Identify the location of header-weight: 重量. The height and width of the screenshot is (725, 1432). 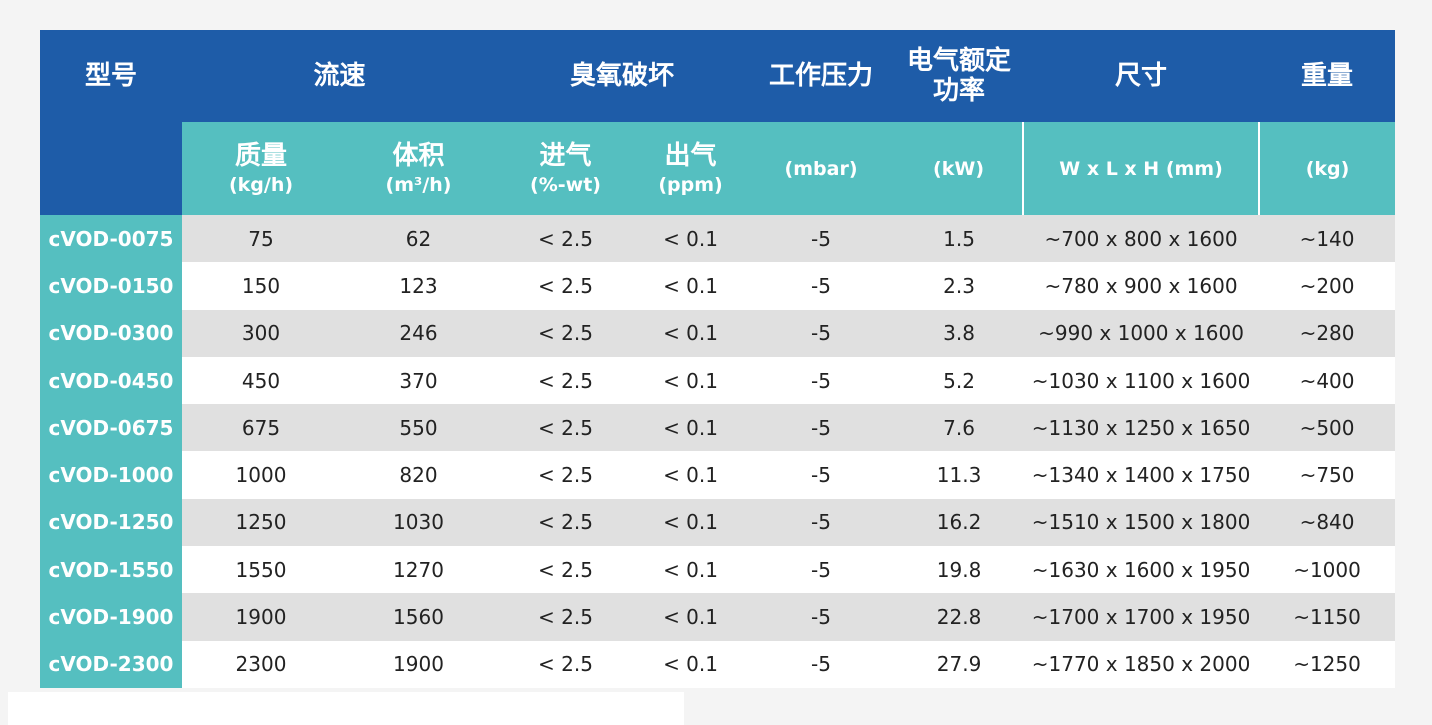
(1327, 76).